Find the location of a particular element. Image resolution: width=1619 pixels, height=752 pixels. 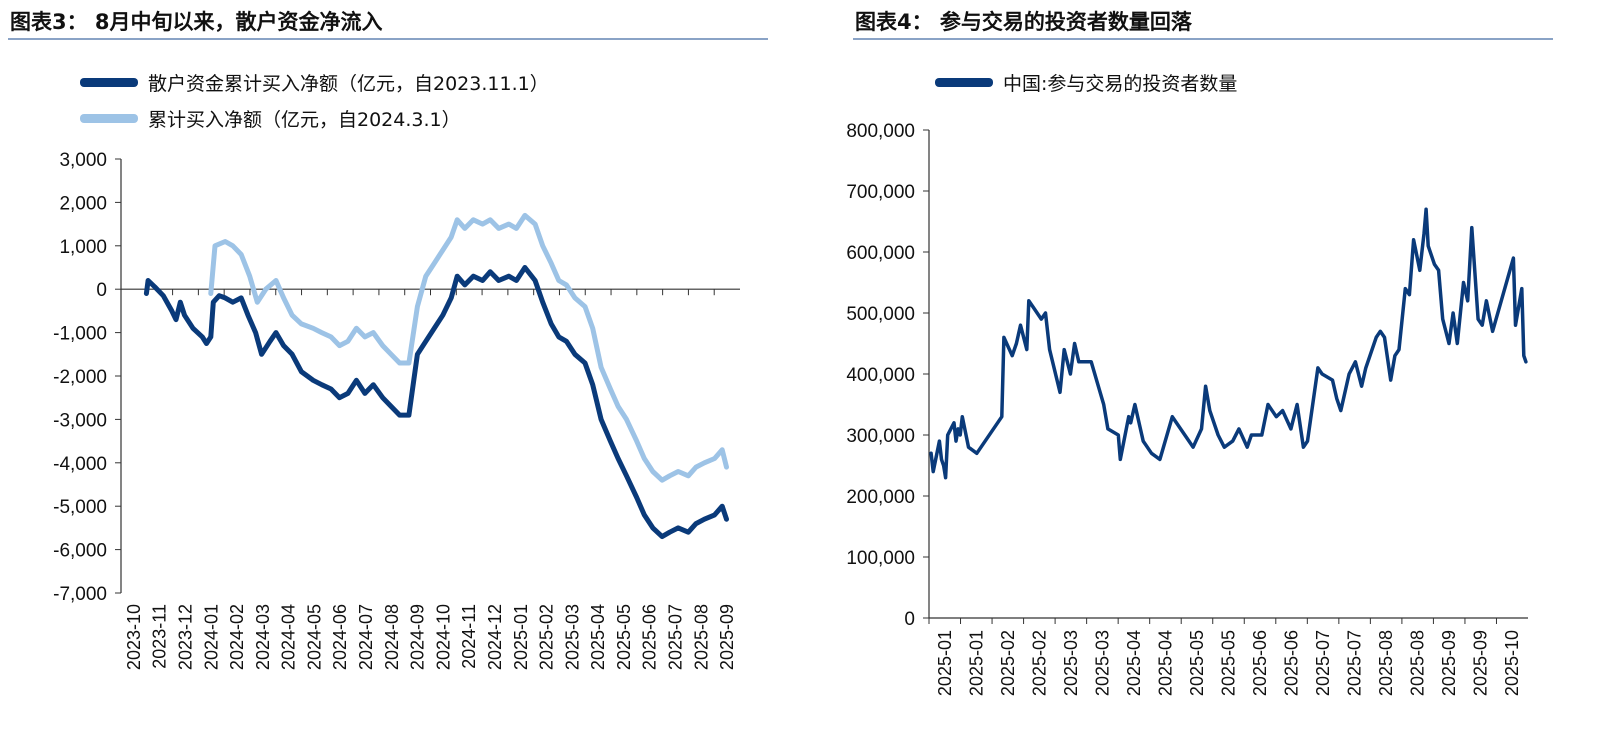

x-tick-label: 2024-01 is located at coordinates (211, 637).